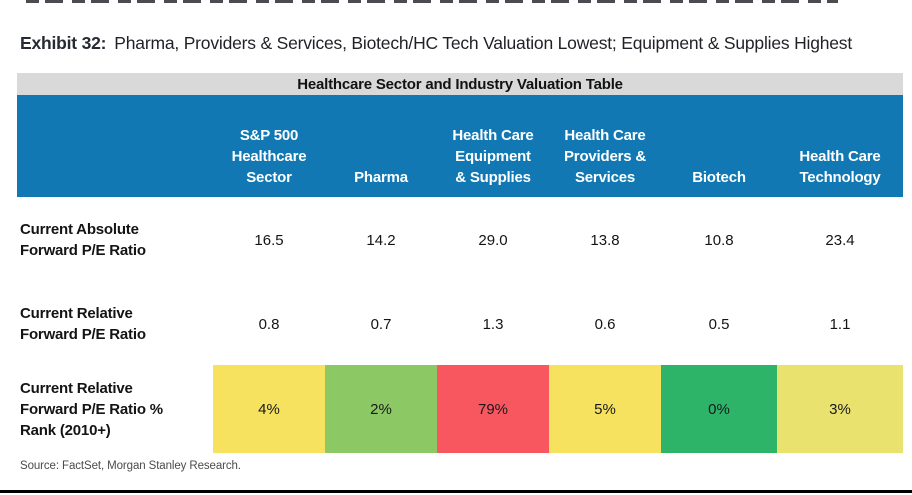  What do you see at coordinates (840, 240) in the screenshot?
I see `cell-value: 23.4` at bounding box center [840, 240].